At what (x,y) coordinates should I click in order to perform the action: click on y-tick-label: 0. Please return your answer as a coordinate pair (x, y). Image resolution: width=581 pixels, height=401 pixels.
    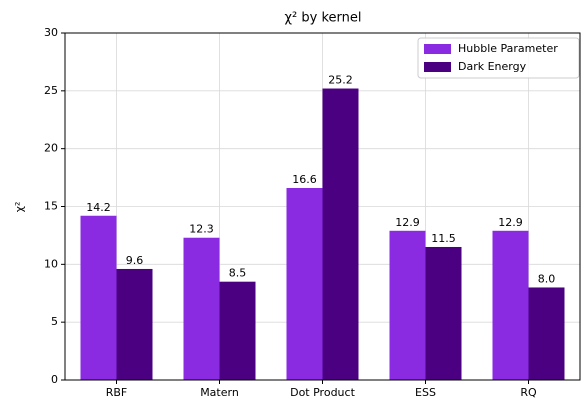
    Looking at the image, I should click on (54, 379).